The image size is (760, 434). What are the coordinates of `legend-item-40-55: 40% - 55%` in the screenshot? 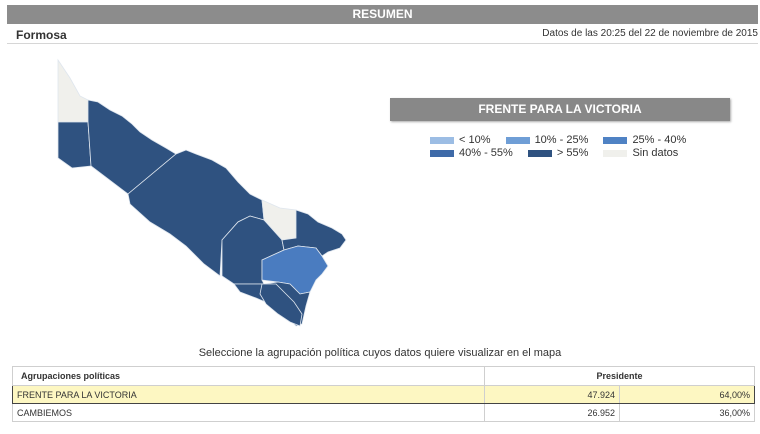 It's located at (471, 153).